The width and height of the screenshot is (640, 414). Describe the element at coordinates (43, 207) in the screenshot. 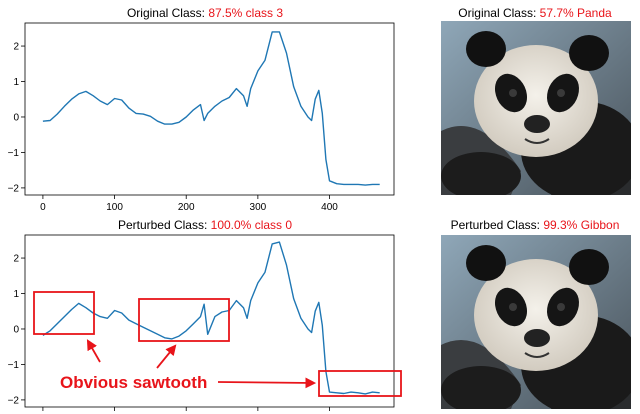

I see `x-tick-label: 0` at that location.